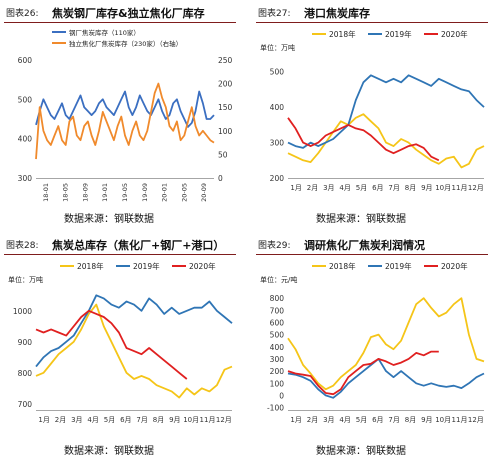 The image size is (499, 466). I want to click on x-tick-label: 18-09, so click(85, 192).